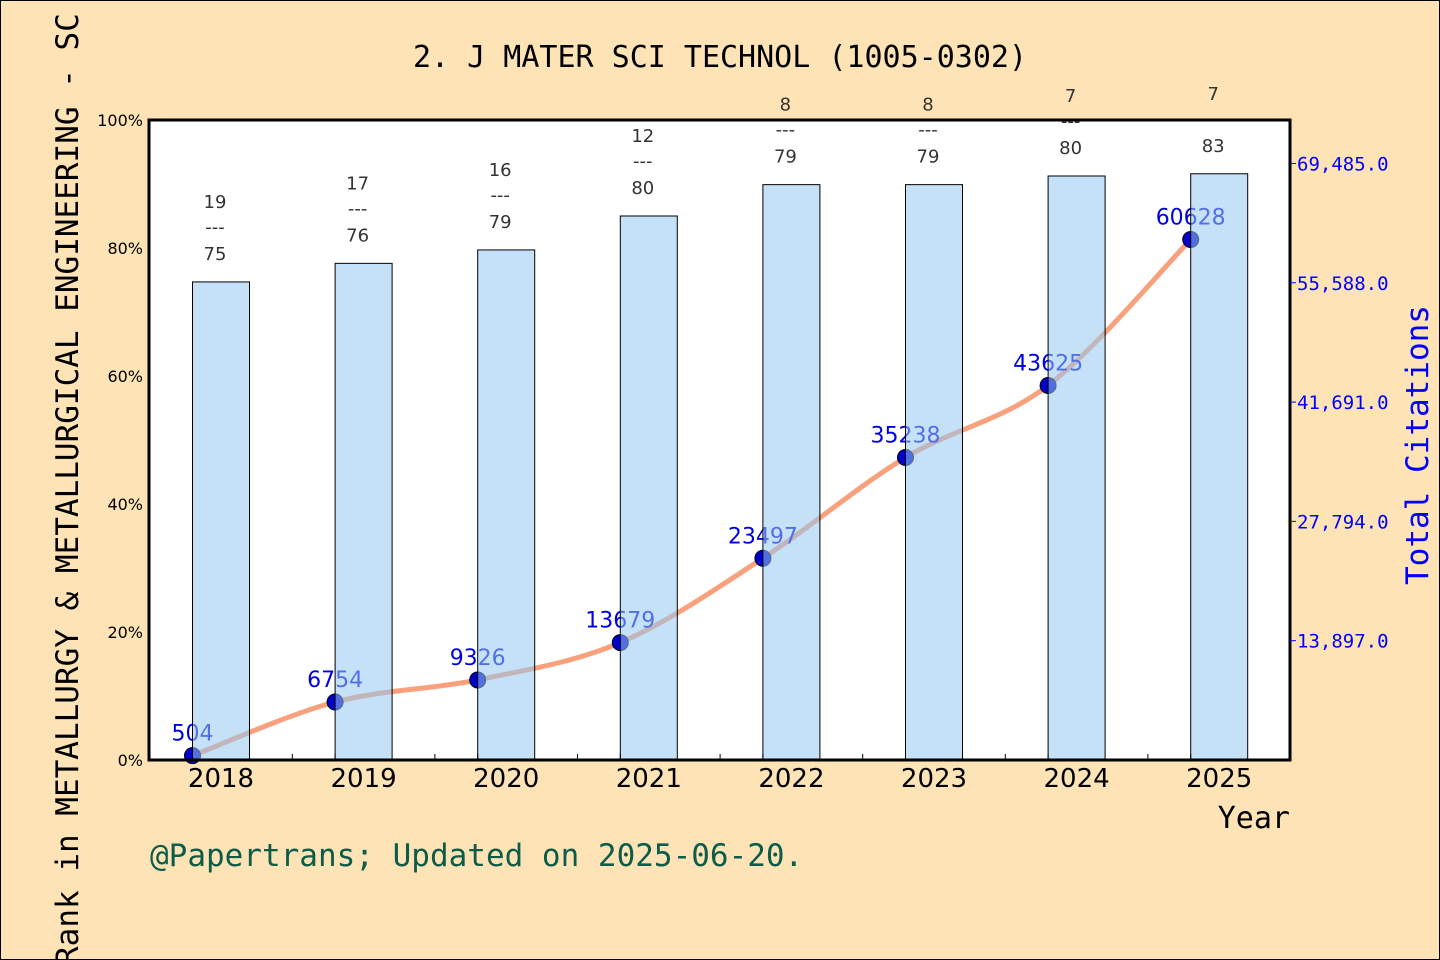 This screenshot has height=960, width=1440. Describe the element at coordinates (357, 183) in the screenshot. I see `rank-label: 17` at that location.